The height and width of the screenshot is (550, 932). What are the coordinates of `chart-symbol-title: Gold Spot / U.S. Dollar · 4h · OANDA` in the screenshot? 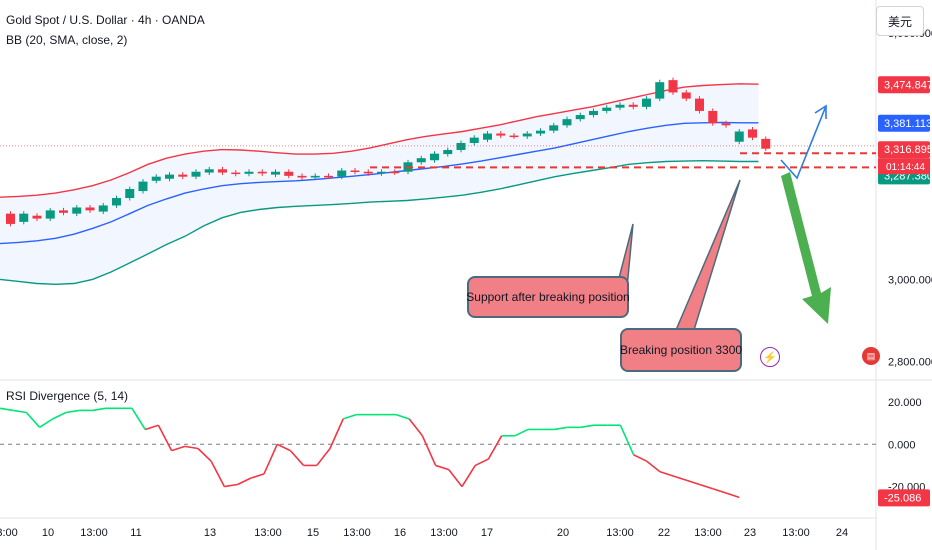 It's located at (105, 20).